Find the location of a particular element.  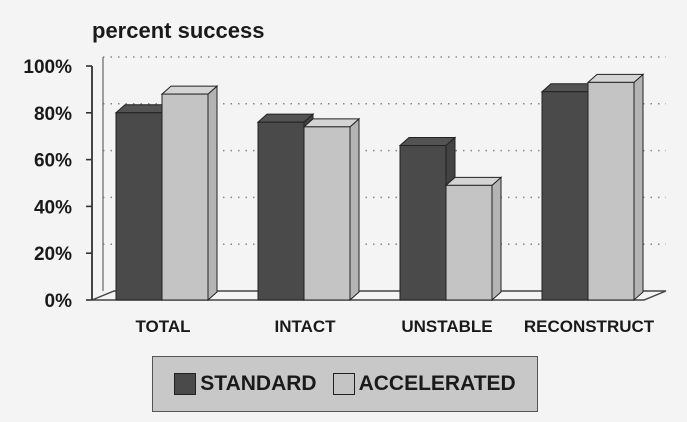

y-tick-label: 80% is located at coordinates (53, 114).